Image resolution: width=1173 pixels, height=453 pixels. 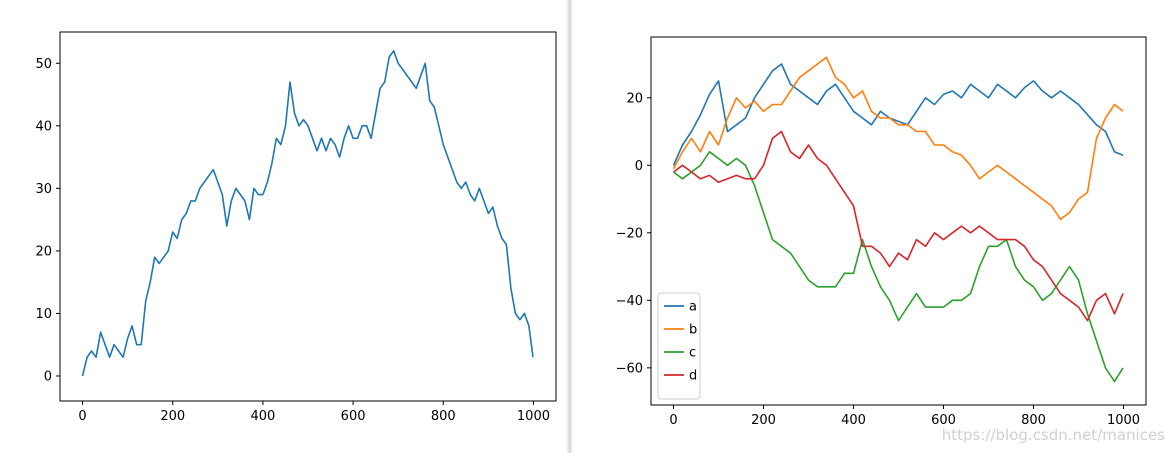 I want to click on y-tick-label: 30, so click(x=43, y=189).